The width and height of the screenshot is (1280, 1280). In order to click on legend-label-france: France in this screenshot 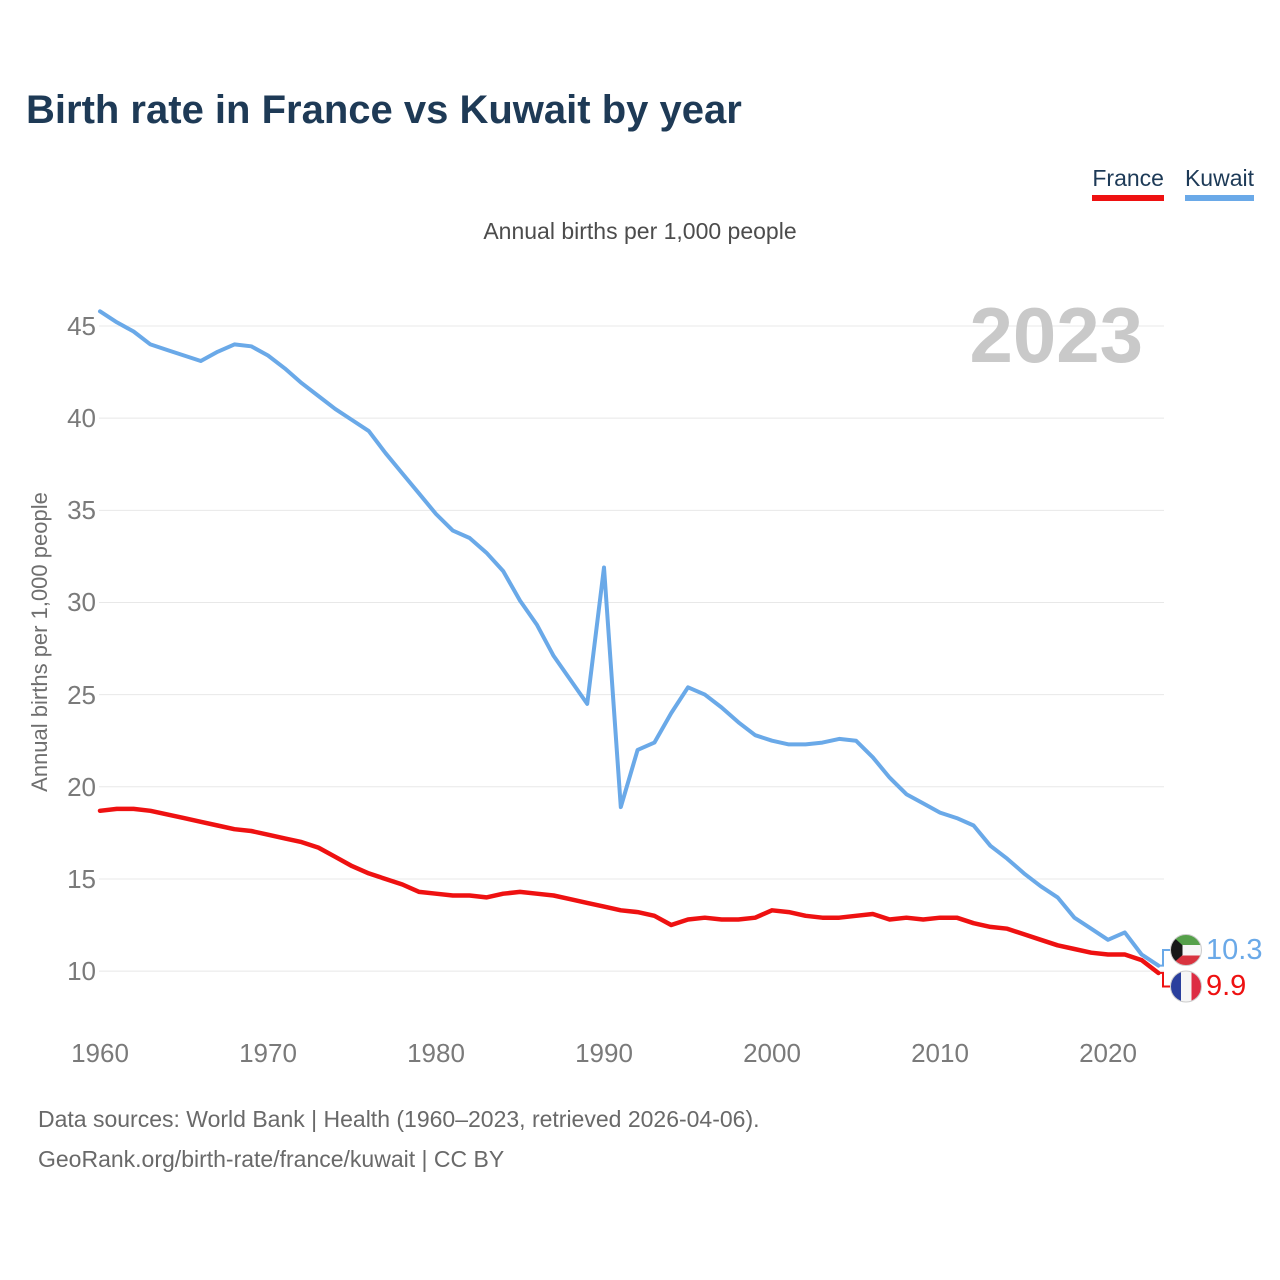, I will do `click(1128, 178)`.